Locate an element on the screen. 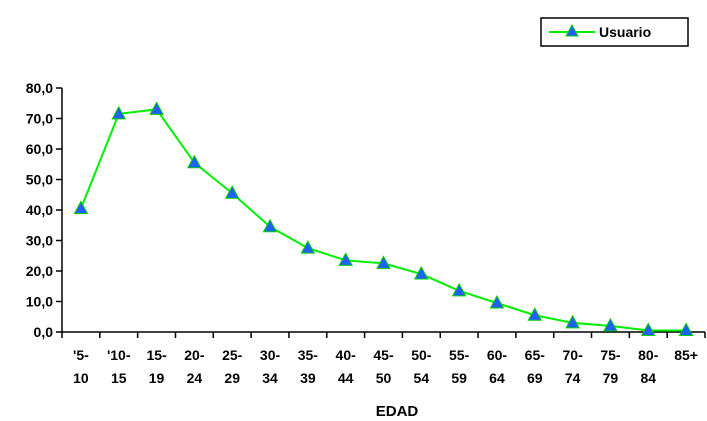  y-tick-label: 20,0 is located at coordinates (39, 271).